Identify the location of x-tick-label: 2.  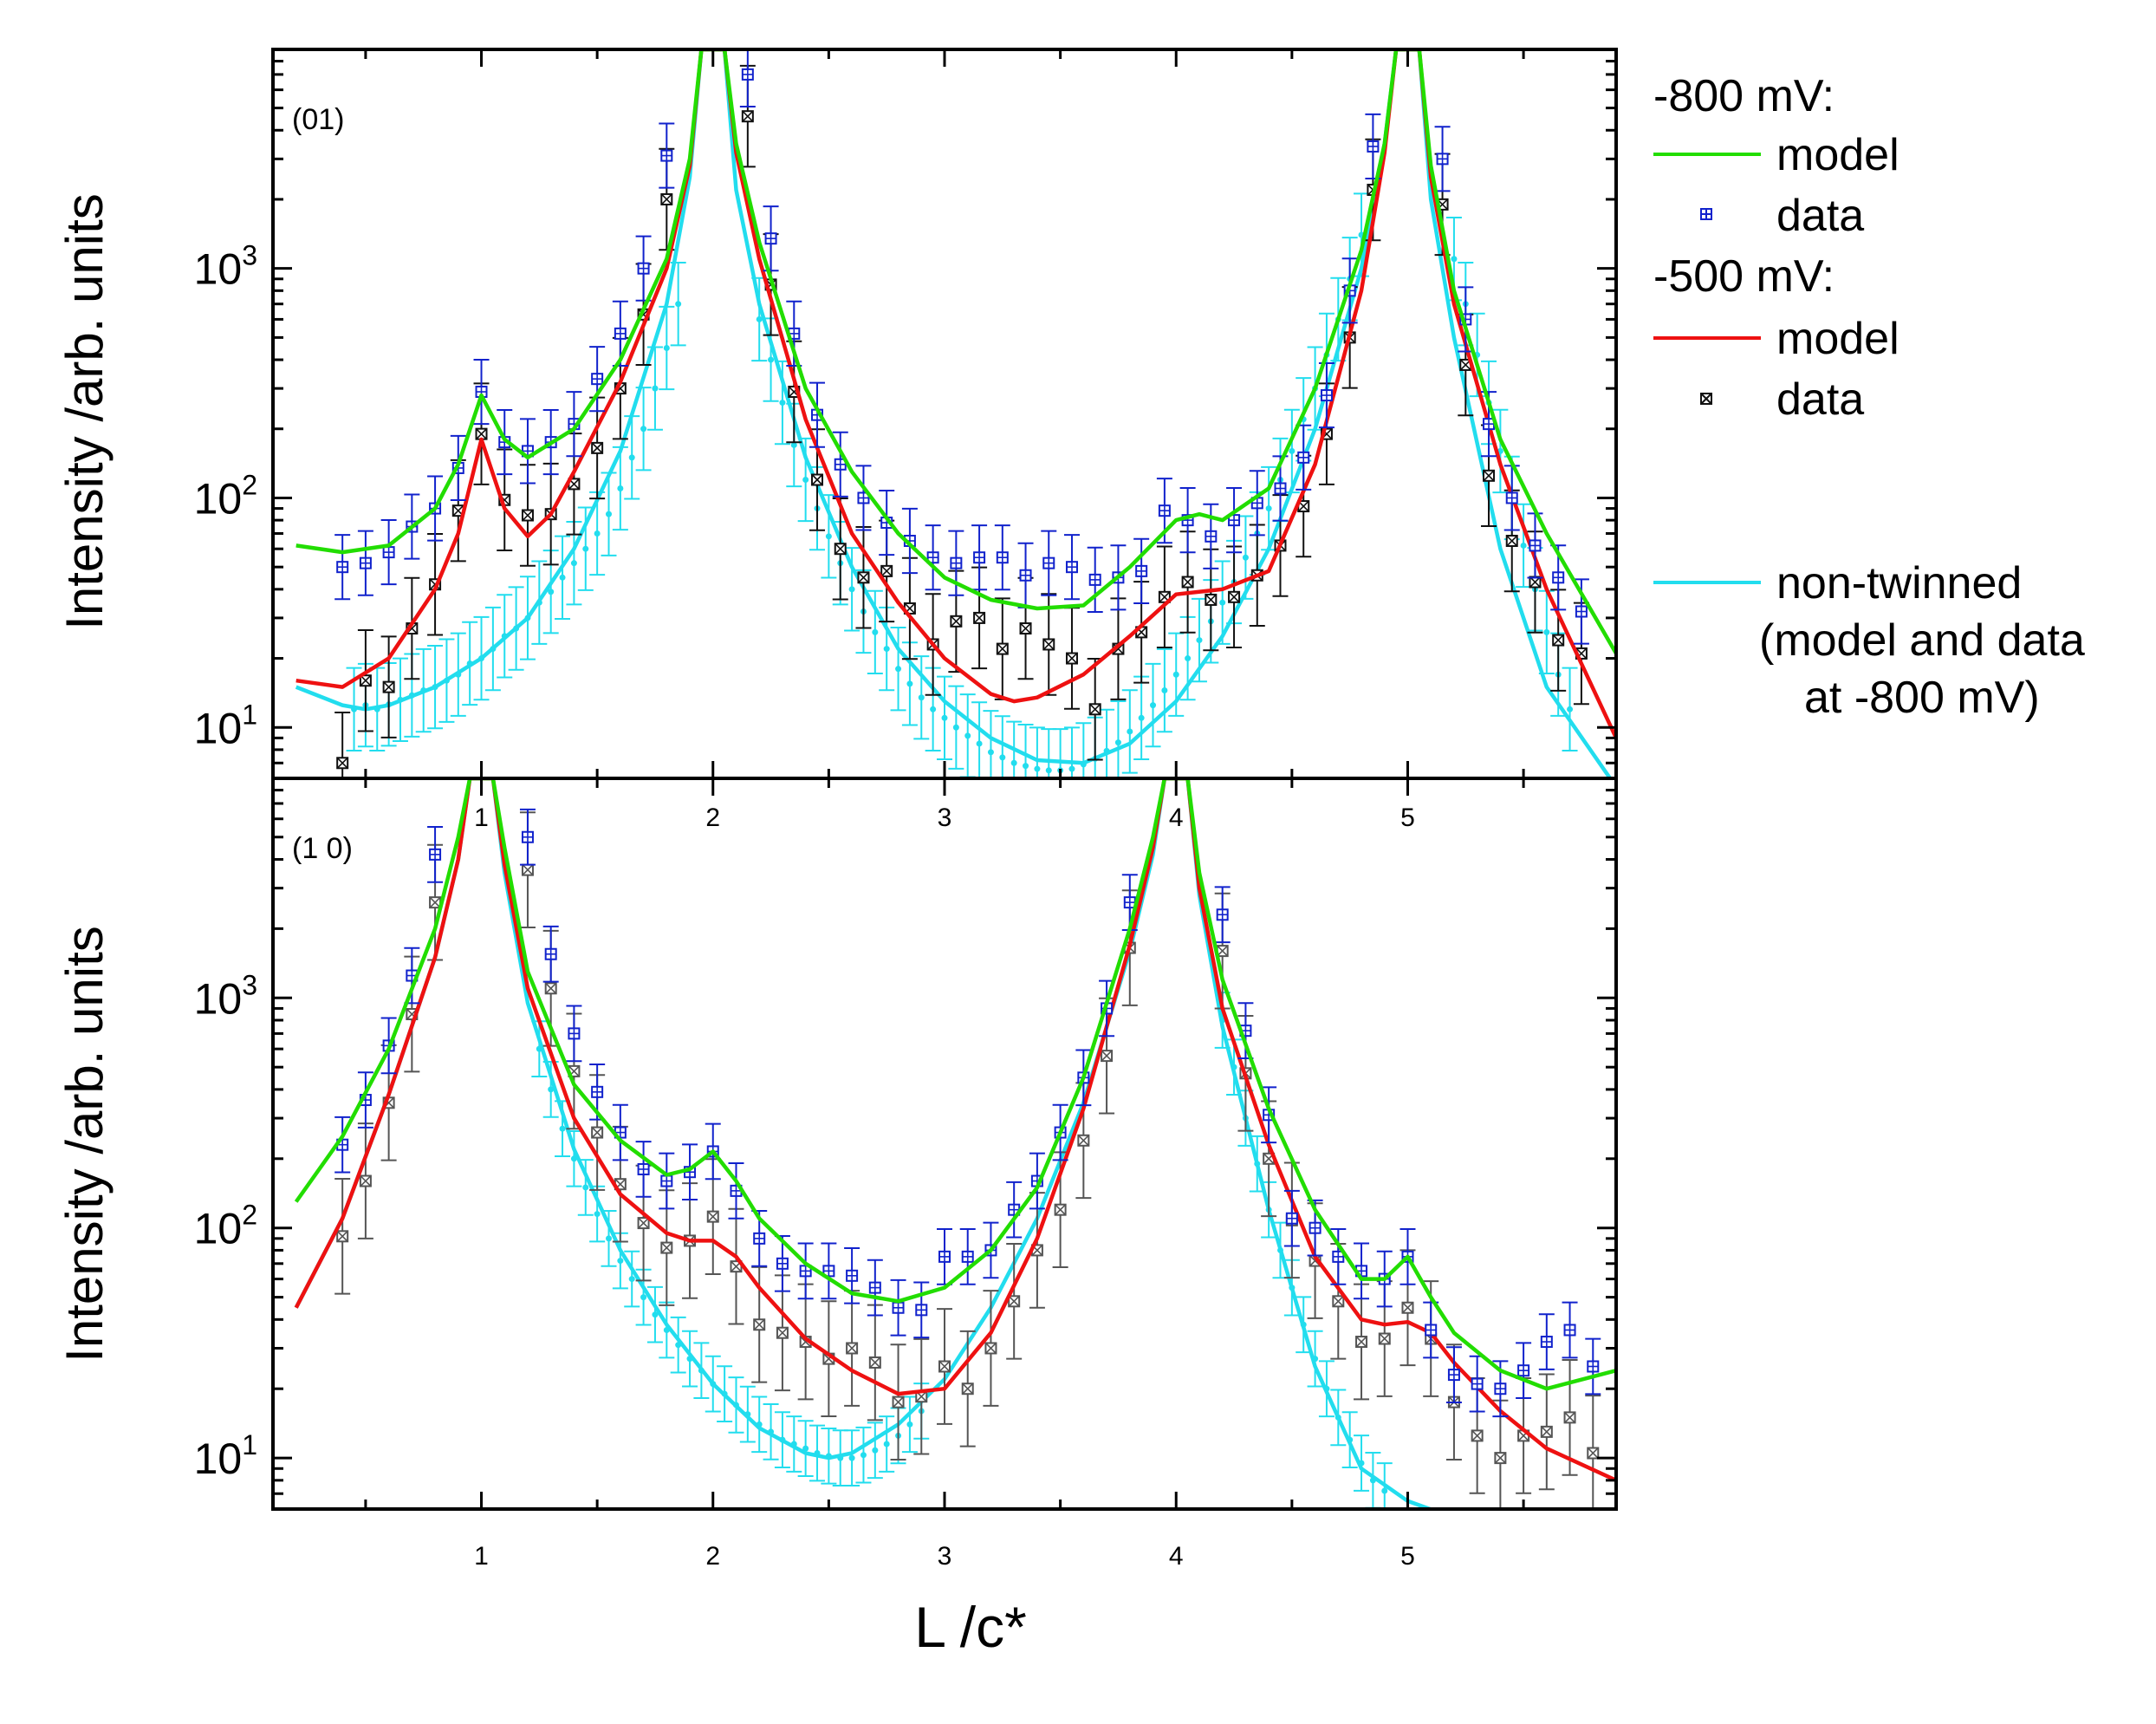
(712, 818).